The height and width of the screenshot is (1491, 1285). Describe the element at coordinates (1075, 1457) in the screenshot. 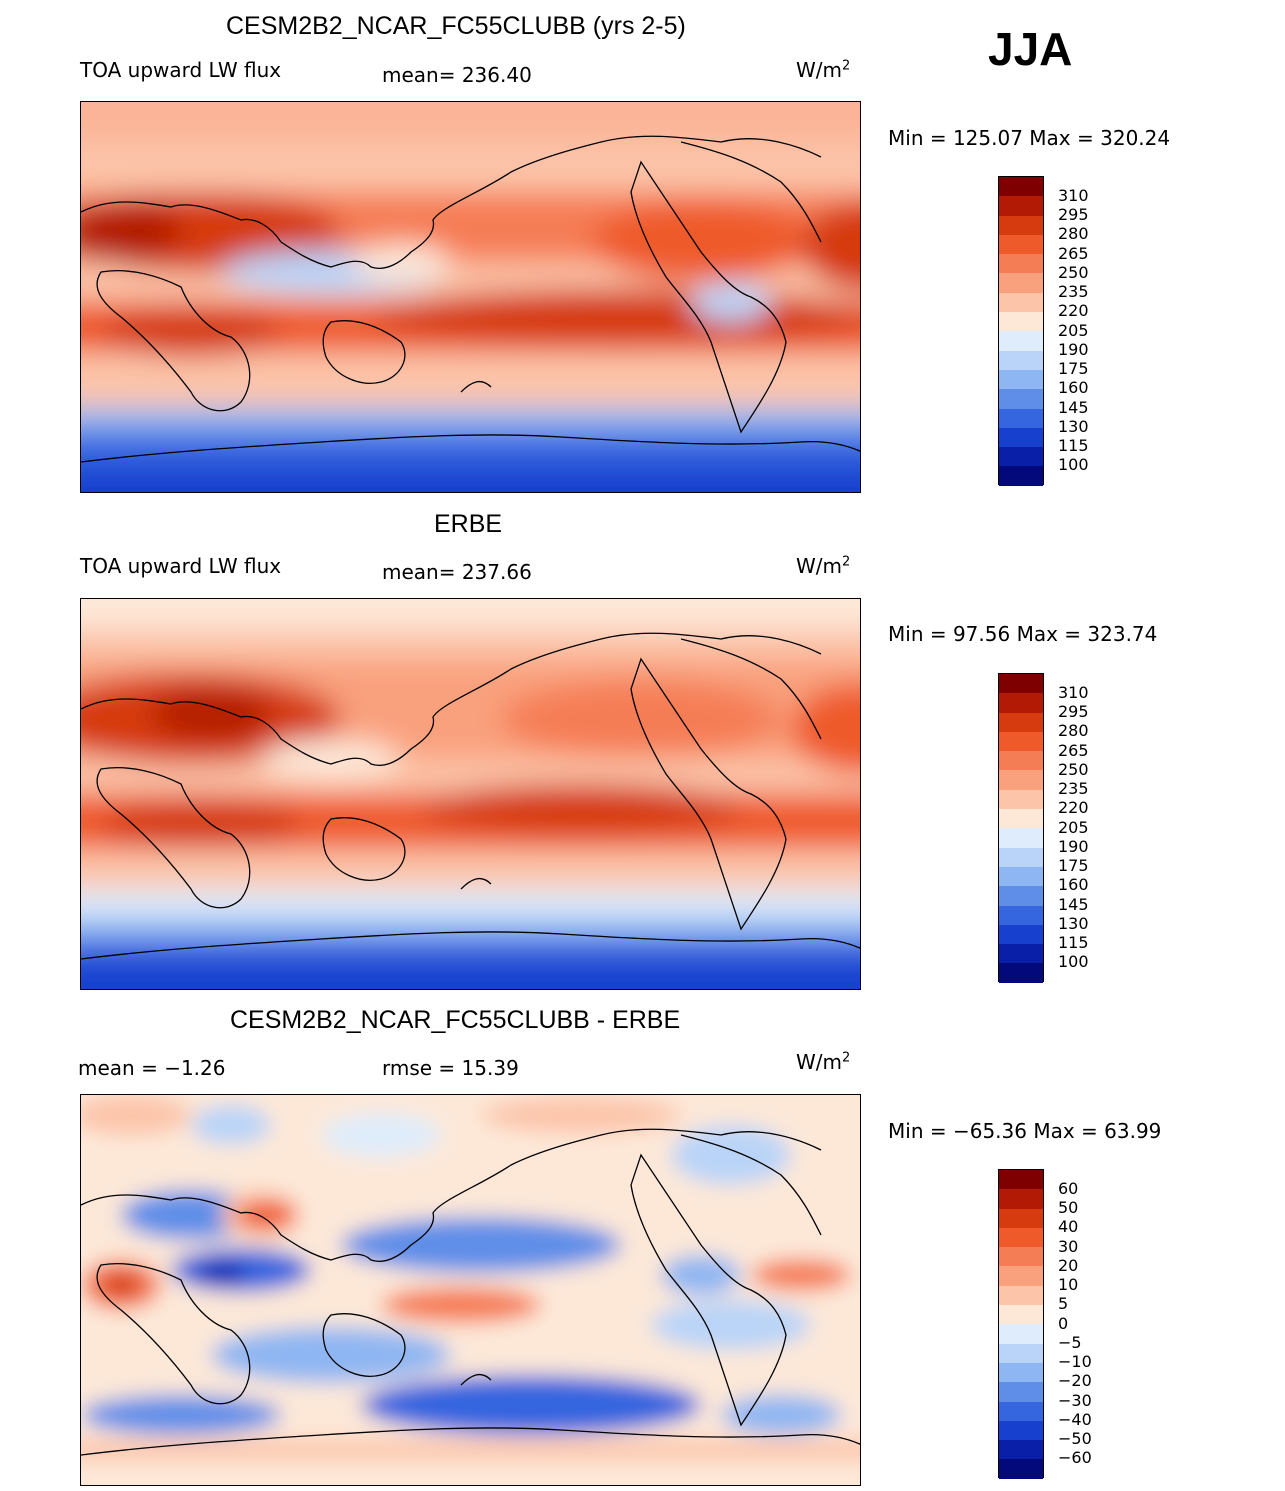

I see `colorbar-tick: −60` at that location.